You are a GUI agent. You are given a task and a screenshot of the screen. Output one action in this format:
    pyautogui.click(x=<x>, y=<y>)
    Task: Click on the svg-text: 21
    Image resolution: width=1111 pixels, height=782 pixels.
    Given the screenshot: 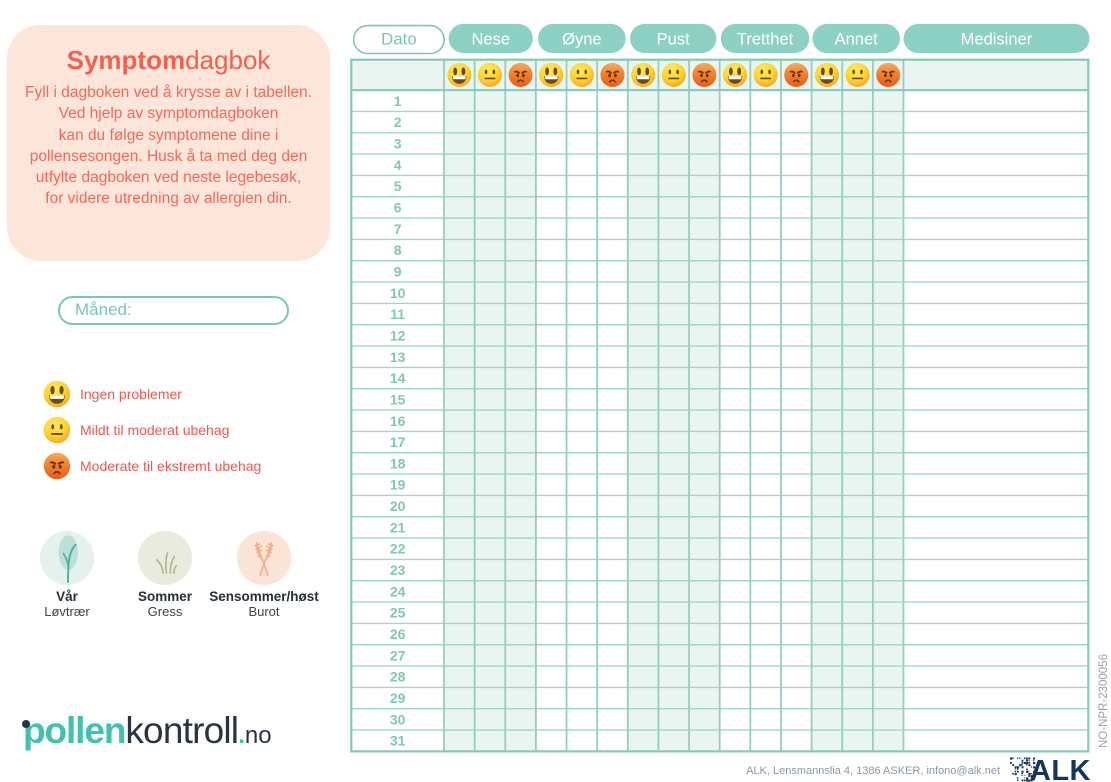 What is the action you would take?
    pyautogui.click(x=398, y=527)
    